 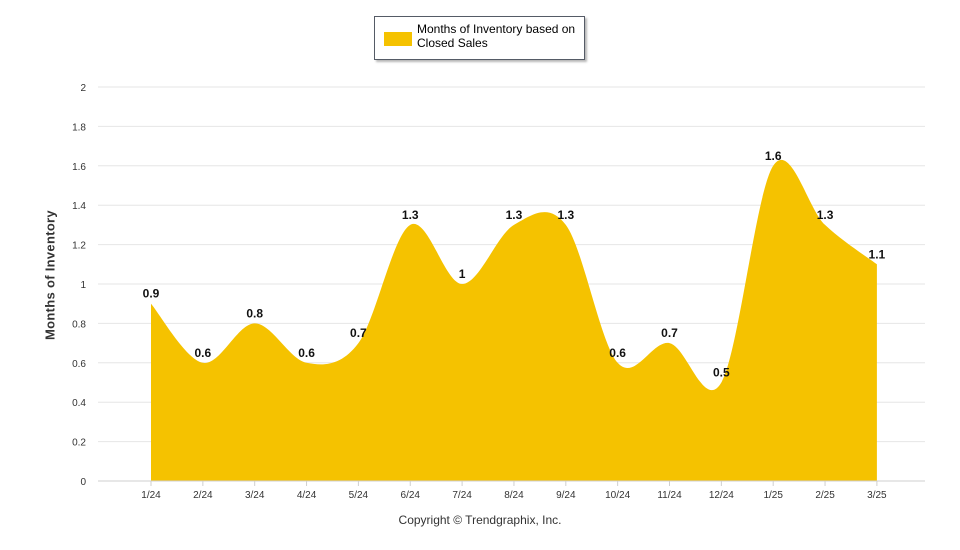 What do you see at coordinates (773, 495) in the screenshot?
I see `x-tick-label: 1/25` at bounding box center [773, 495].